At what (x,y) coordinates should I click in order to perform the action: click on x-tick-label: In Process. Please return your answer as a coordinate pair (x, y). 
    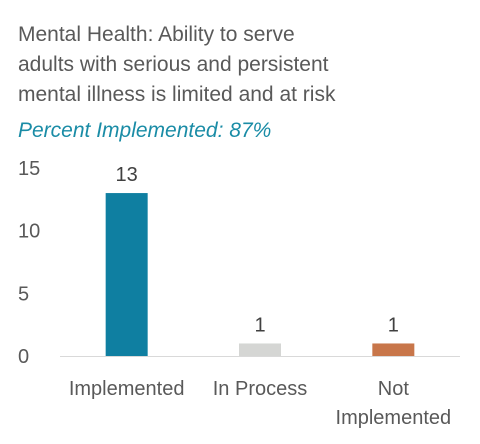
    Looking at the image, I should click on (260, 389).